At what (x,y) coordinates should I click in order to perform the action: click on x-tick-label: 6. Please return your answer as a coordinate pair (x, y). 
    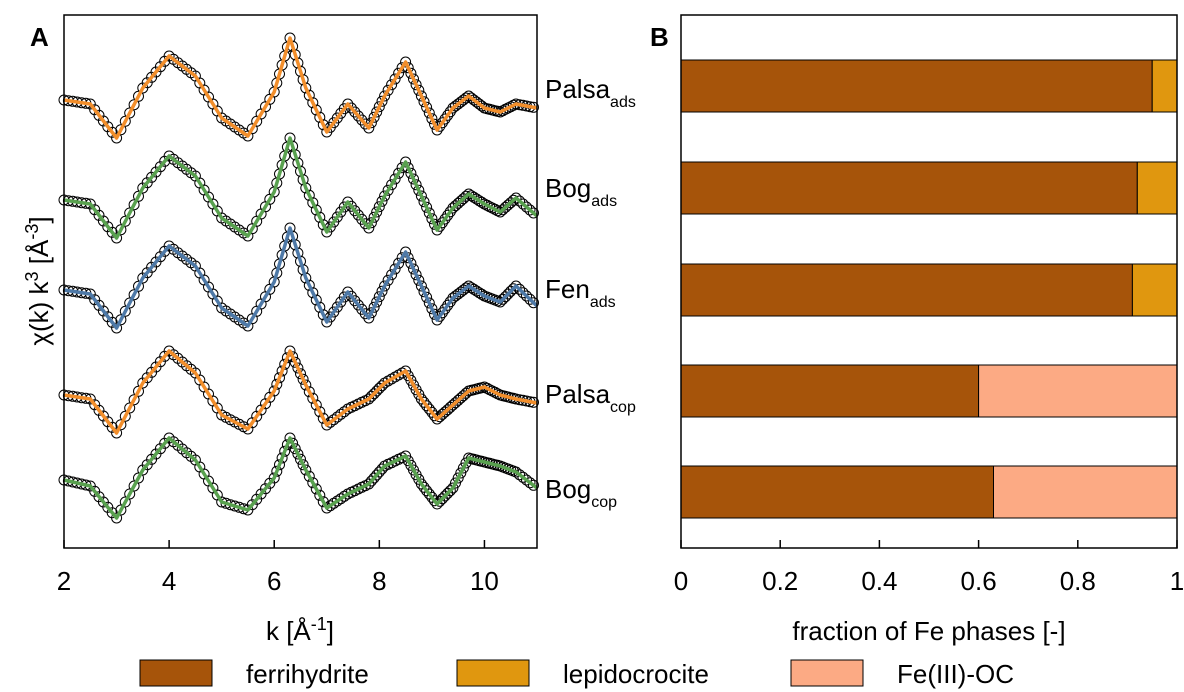
    Looking at the image, I should click on (274, 581).